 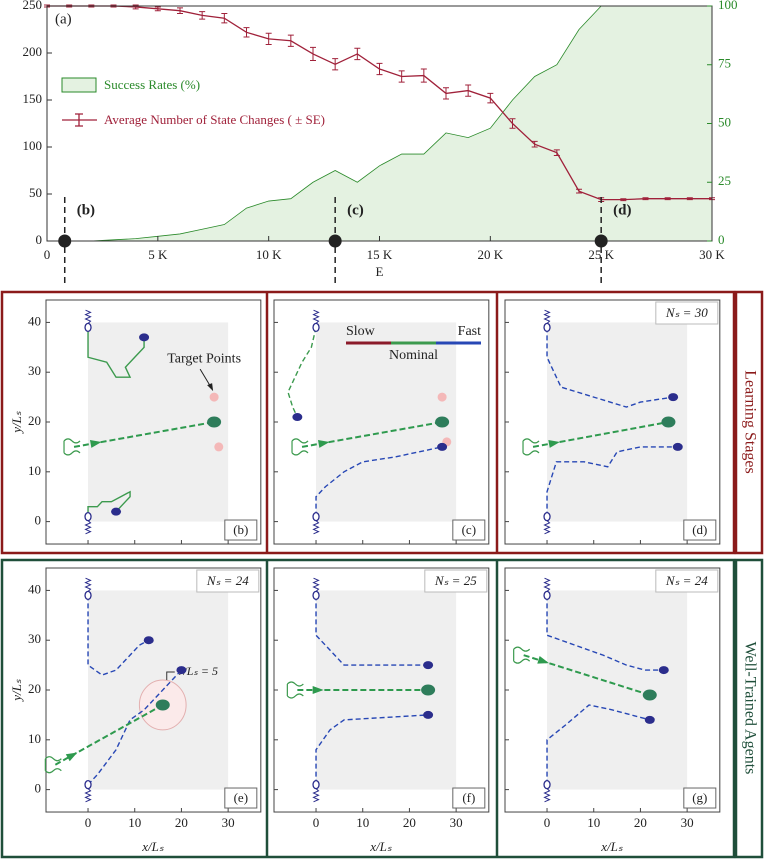 What do you see at coordinates (269, 254) in the screenshot?
I see `x-tick-label: 10 K` at bounding box center [269, 254].